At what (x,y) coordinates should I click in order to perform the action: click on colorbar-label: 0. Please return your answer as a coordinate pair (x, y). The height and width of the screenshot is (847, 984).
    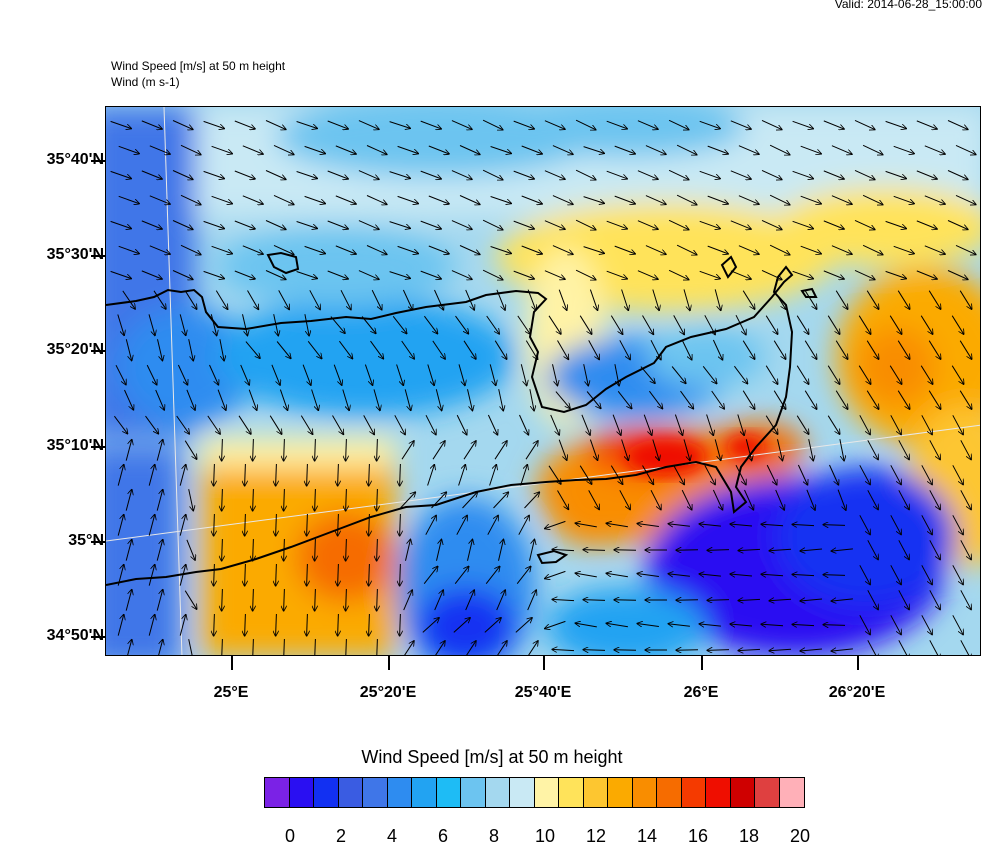
    Looking at the image, I should click on (290, 836).